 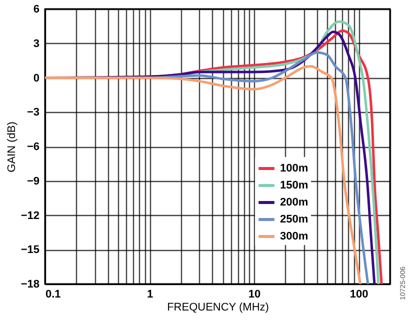 What do you see at coordinates (294, 202) in the screenshot?
I see `legend-label: 200m` at bounding box center [294, 202].